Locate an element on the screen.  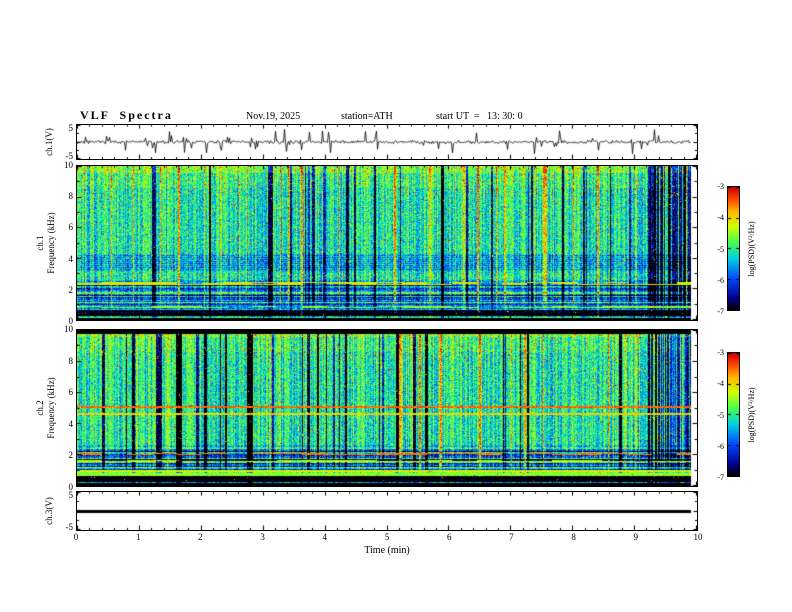
x-tick-label: 8 is located at coordinates (573, 537).